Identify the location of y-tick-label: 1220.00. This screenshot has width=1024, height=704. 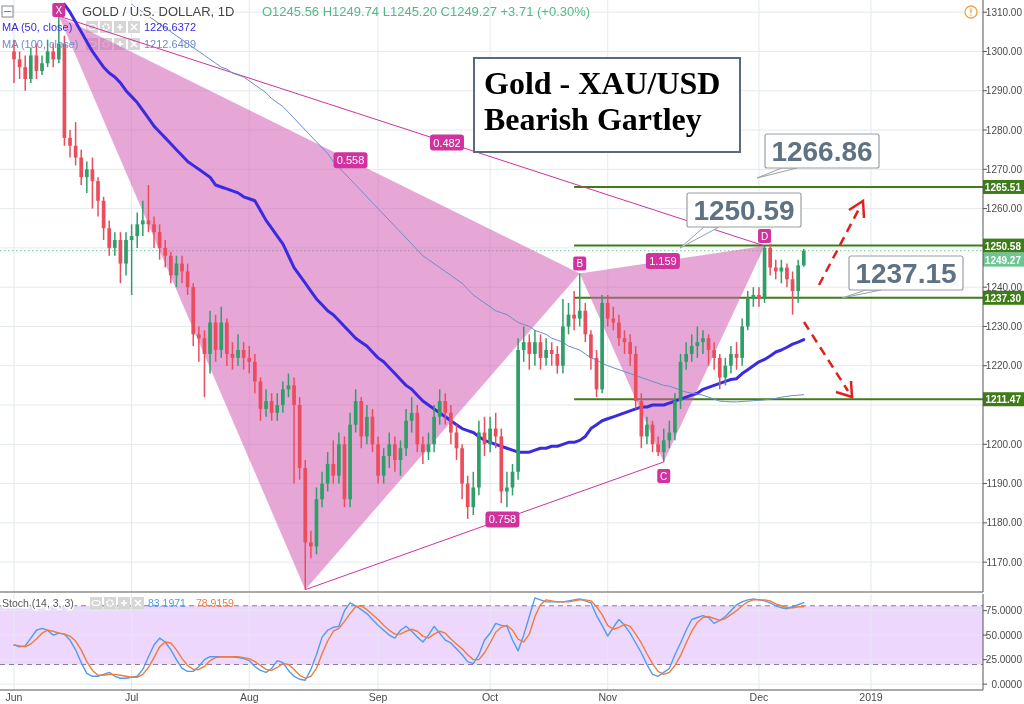
(1004, 366).